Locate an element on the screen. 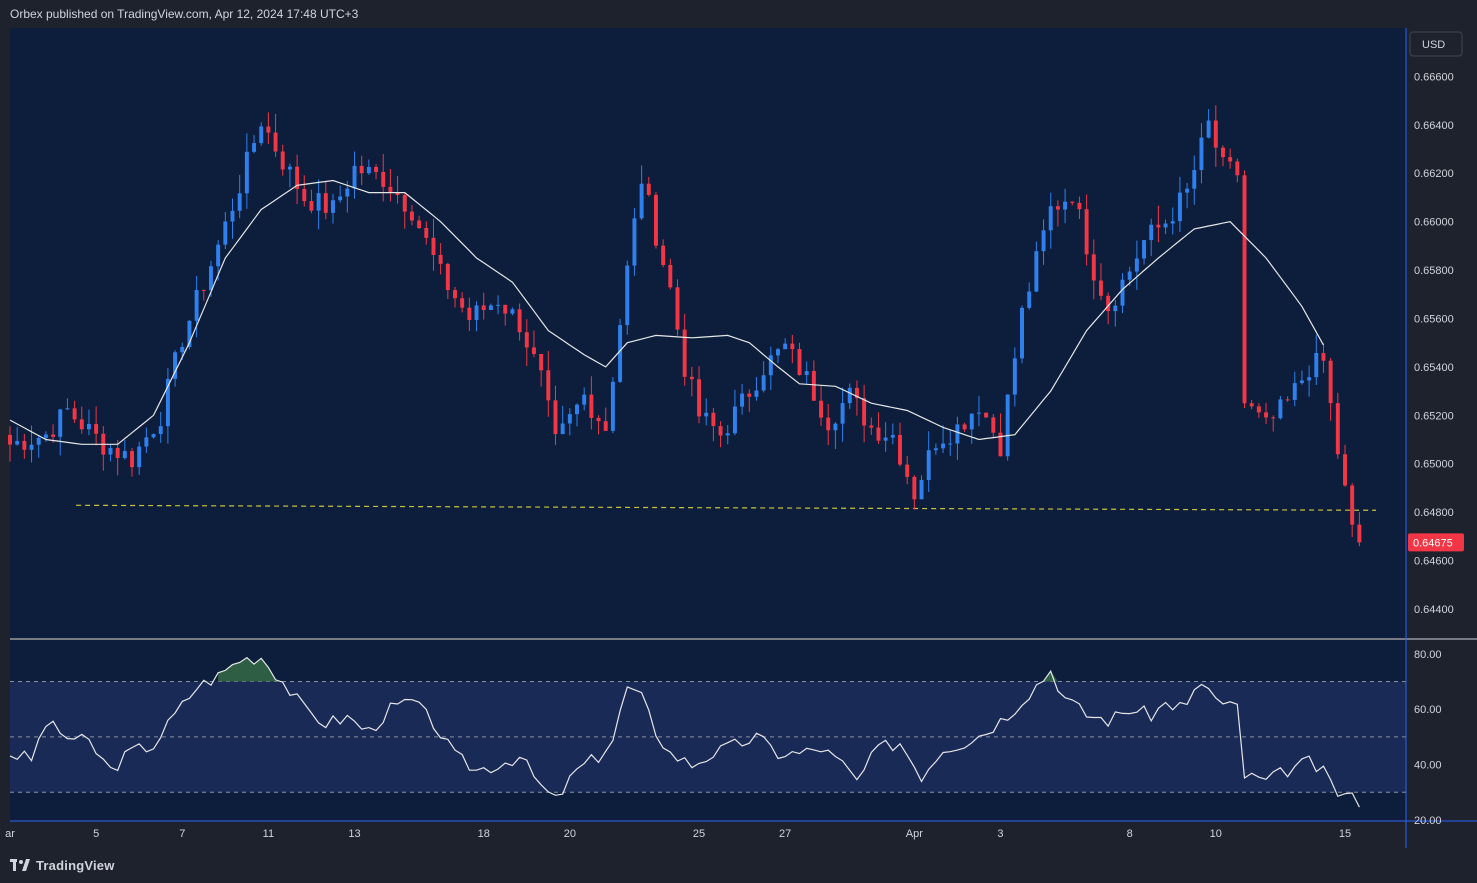 This screenshot has width=1477, height=883. price-tick-label: 0.64800 is located at coordinates (1434, 513).